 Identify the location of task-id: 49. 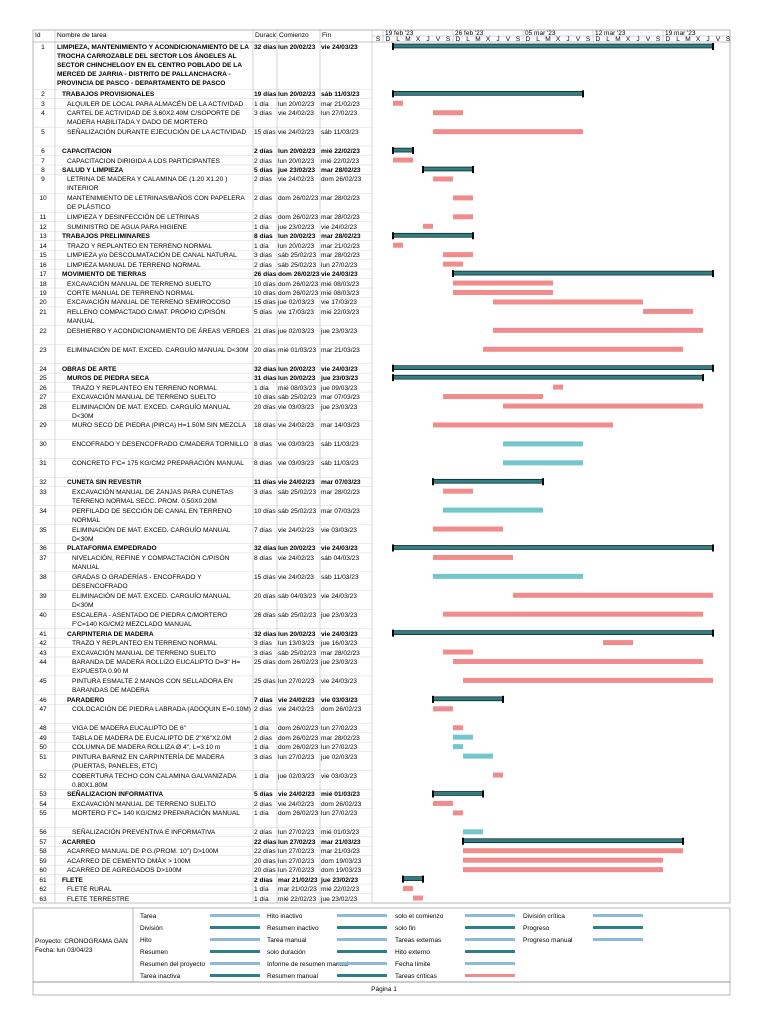
(43, 738).